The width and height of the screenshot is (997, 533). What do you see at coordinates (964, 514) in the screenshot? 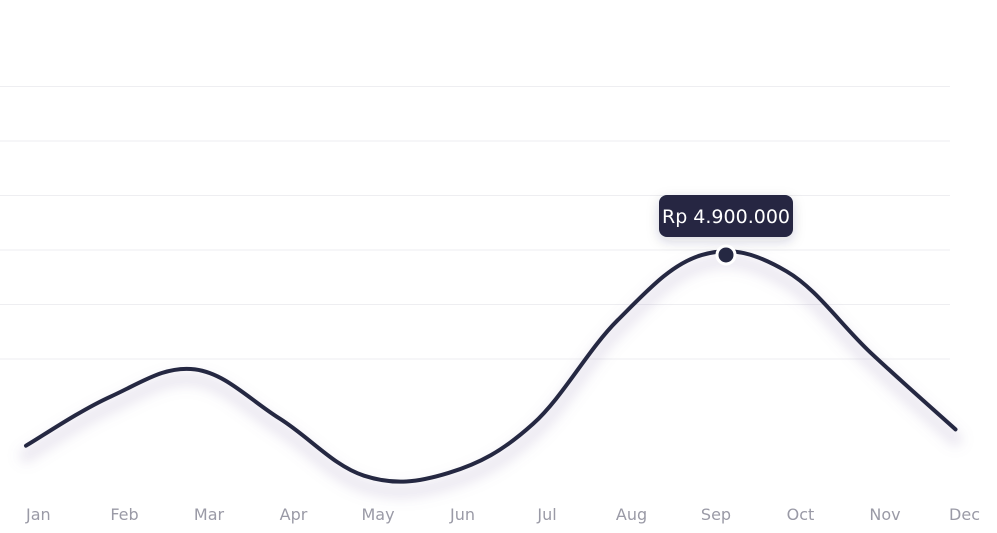
I see `x-tick-label: Dec` at bounding box center [964, 514].